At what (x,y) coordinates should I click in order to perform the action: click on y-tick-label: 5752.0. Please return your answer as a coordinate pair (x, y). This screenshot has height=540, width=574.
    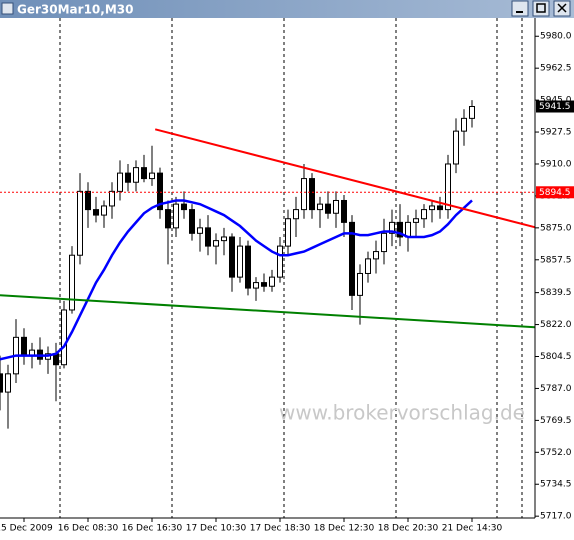
    Looking at the image, I should click on (556, 453).